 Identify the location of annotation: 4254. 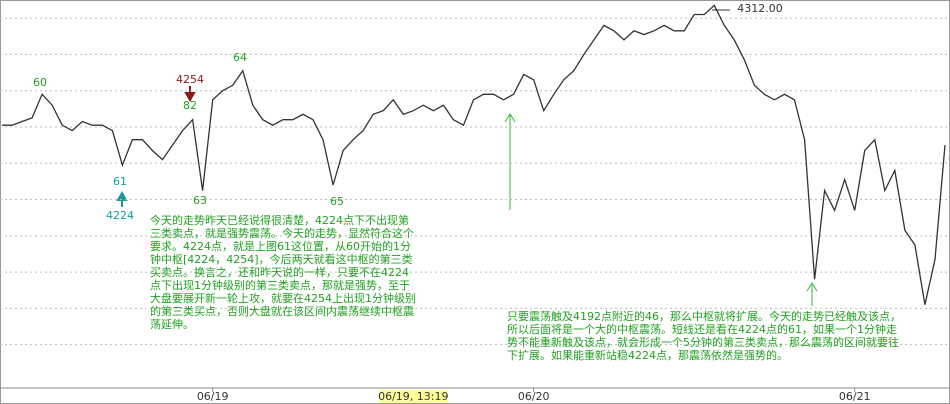
(190, 79).